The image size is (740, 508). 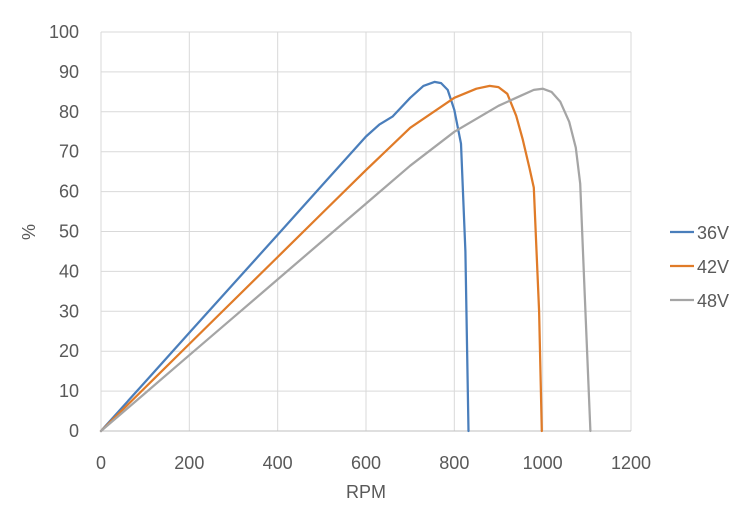 What do you see at coordinates (69, 311) in the screenshot?
I see `y-tick-label: 30` at bounding box center [69, 311].